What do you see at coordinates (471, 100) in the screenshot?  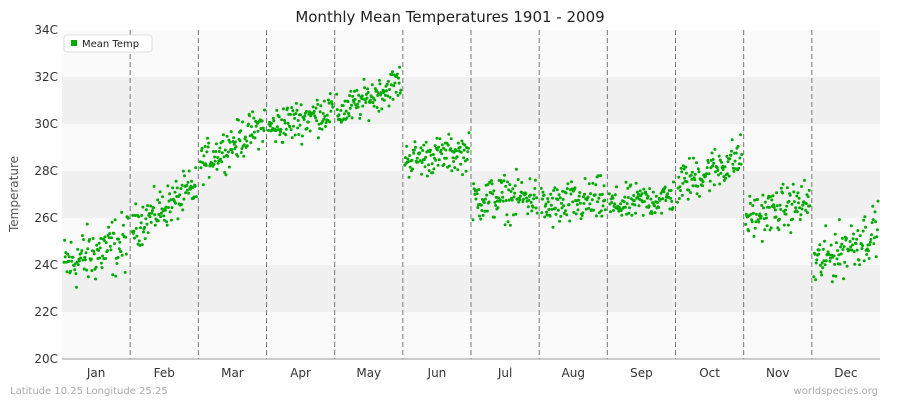 I see `grid-band` at bounding box center [471, 100].